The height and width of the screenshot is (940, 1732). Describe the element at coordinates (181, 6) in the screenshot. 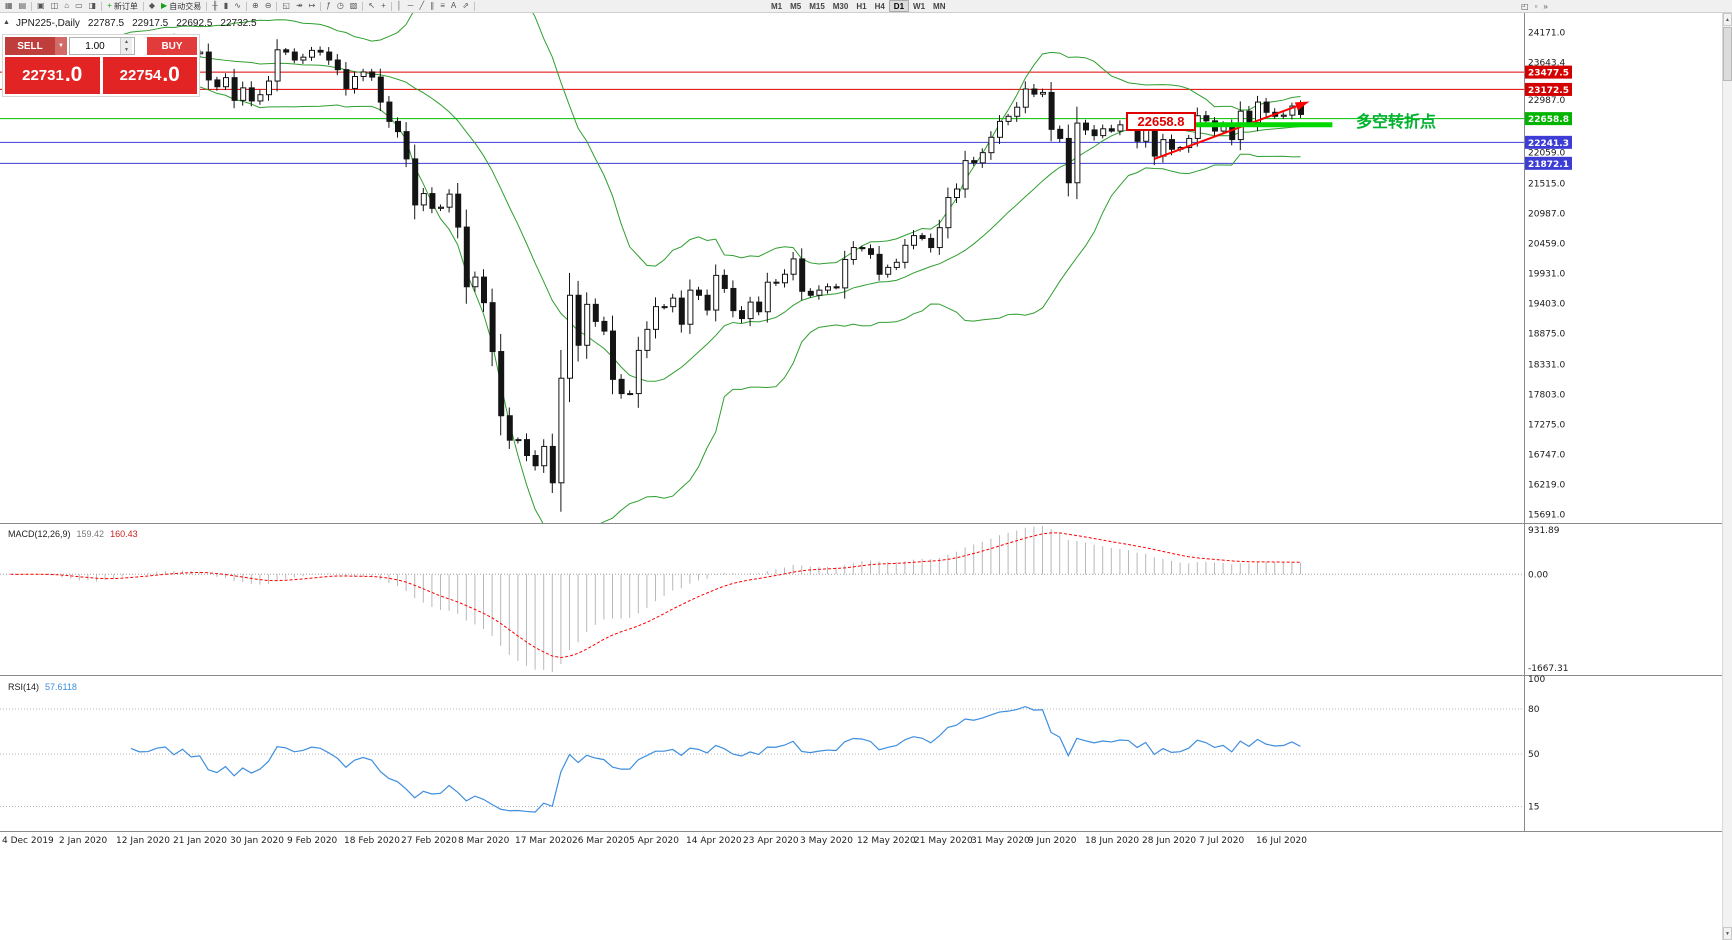

I see `autotrading-button: ▶ 自动交易` at that location.